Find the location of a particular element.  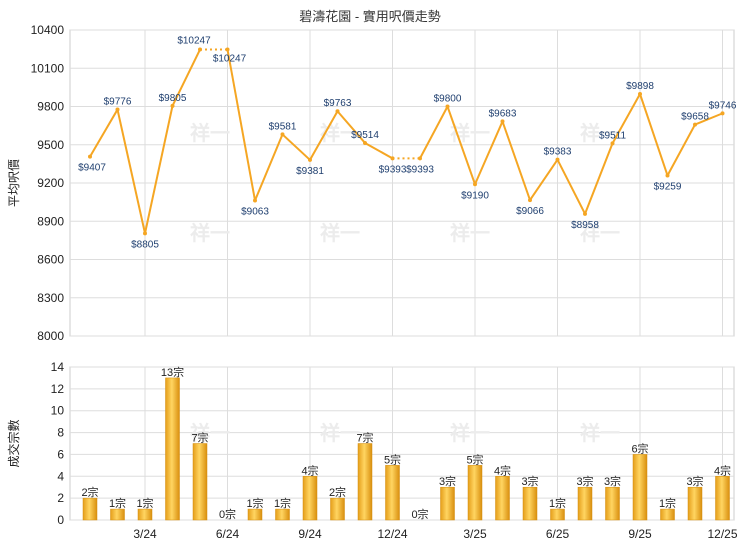

price-data-label: $9581 is located at coordinates (283, 126).